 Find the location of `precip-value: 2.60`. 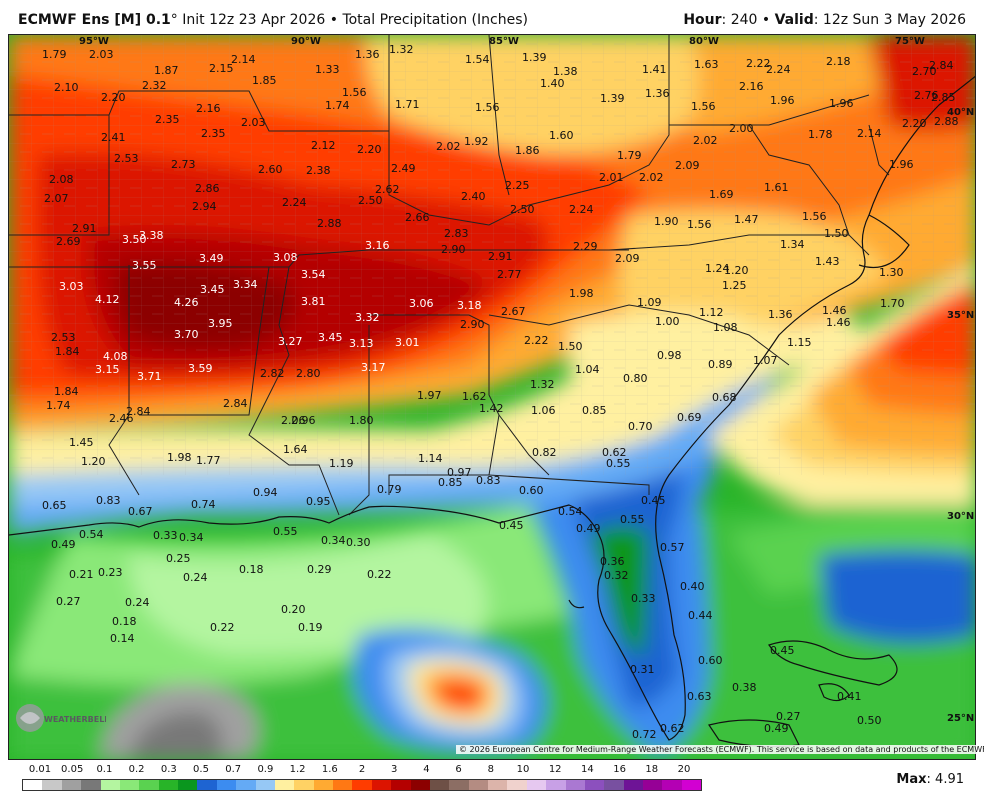

precip-value: 2.60 is located at coordinates (270, 169).